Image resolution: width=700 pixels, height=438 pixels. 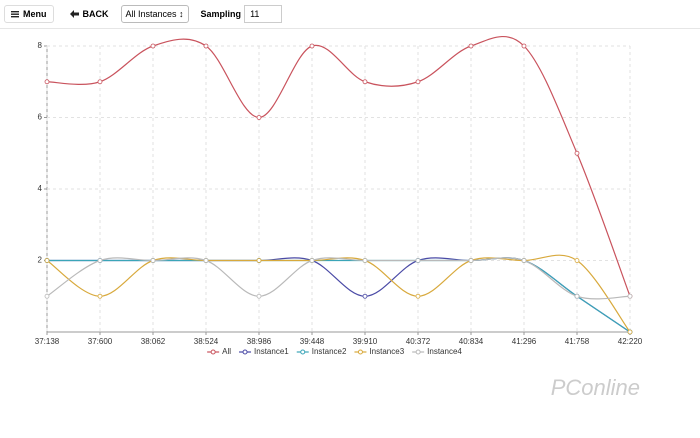 What do you see at coordinates (15, 14) in the screenshot?
I see `menu-icon` at bounding box center [15, 14].